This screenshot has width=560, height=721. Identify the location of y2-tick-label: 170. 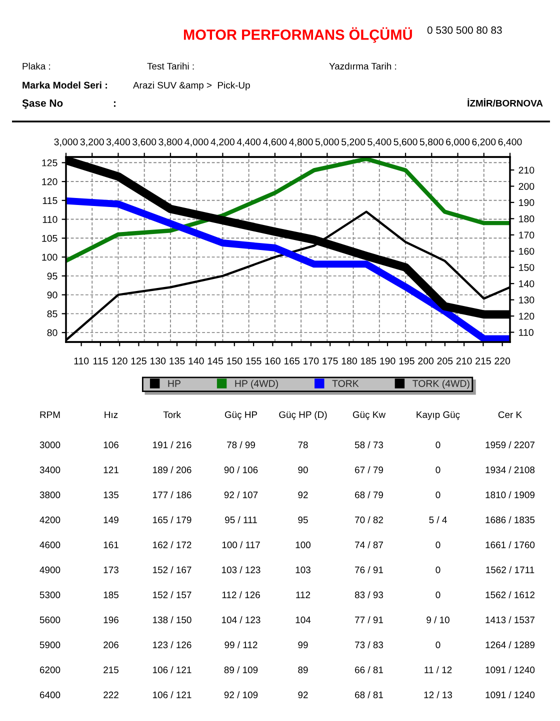
(526, 235).